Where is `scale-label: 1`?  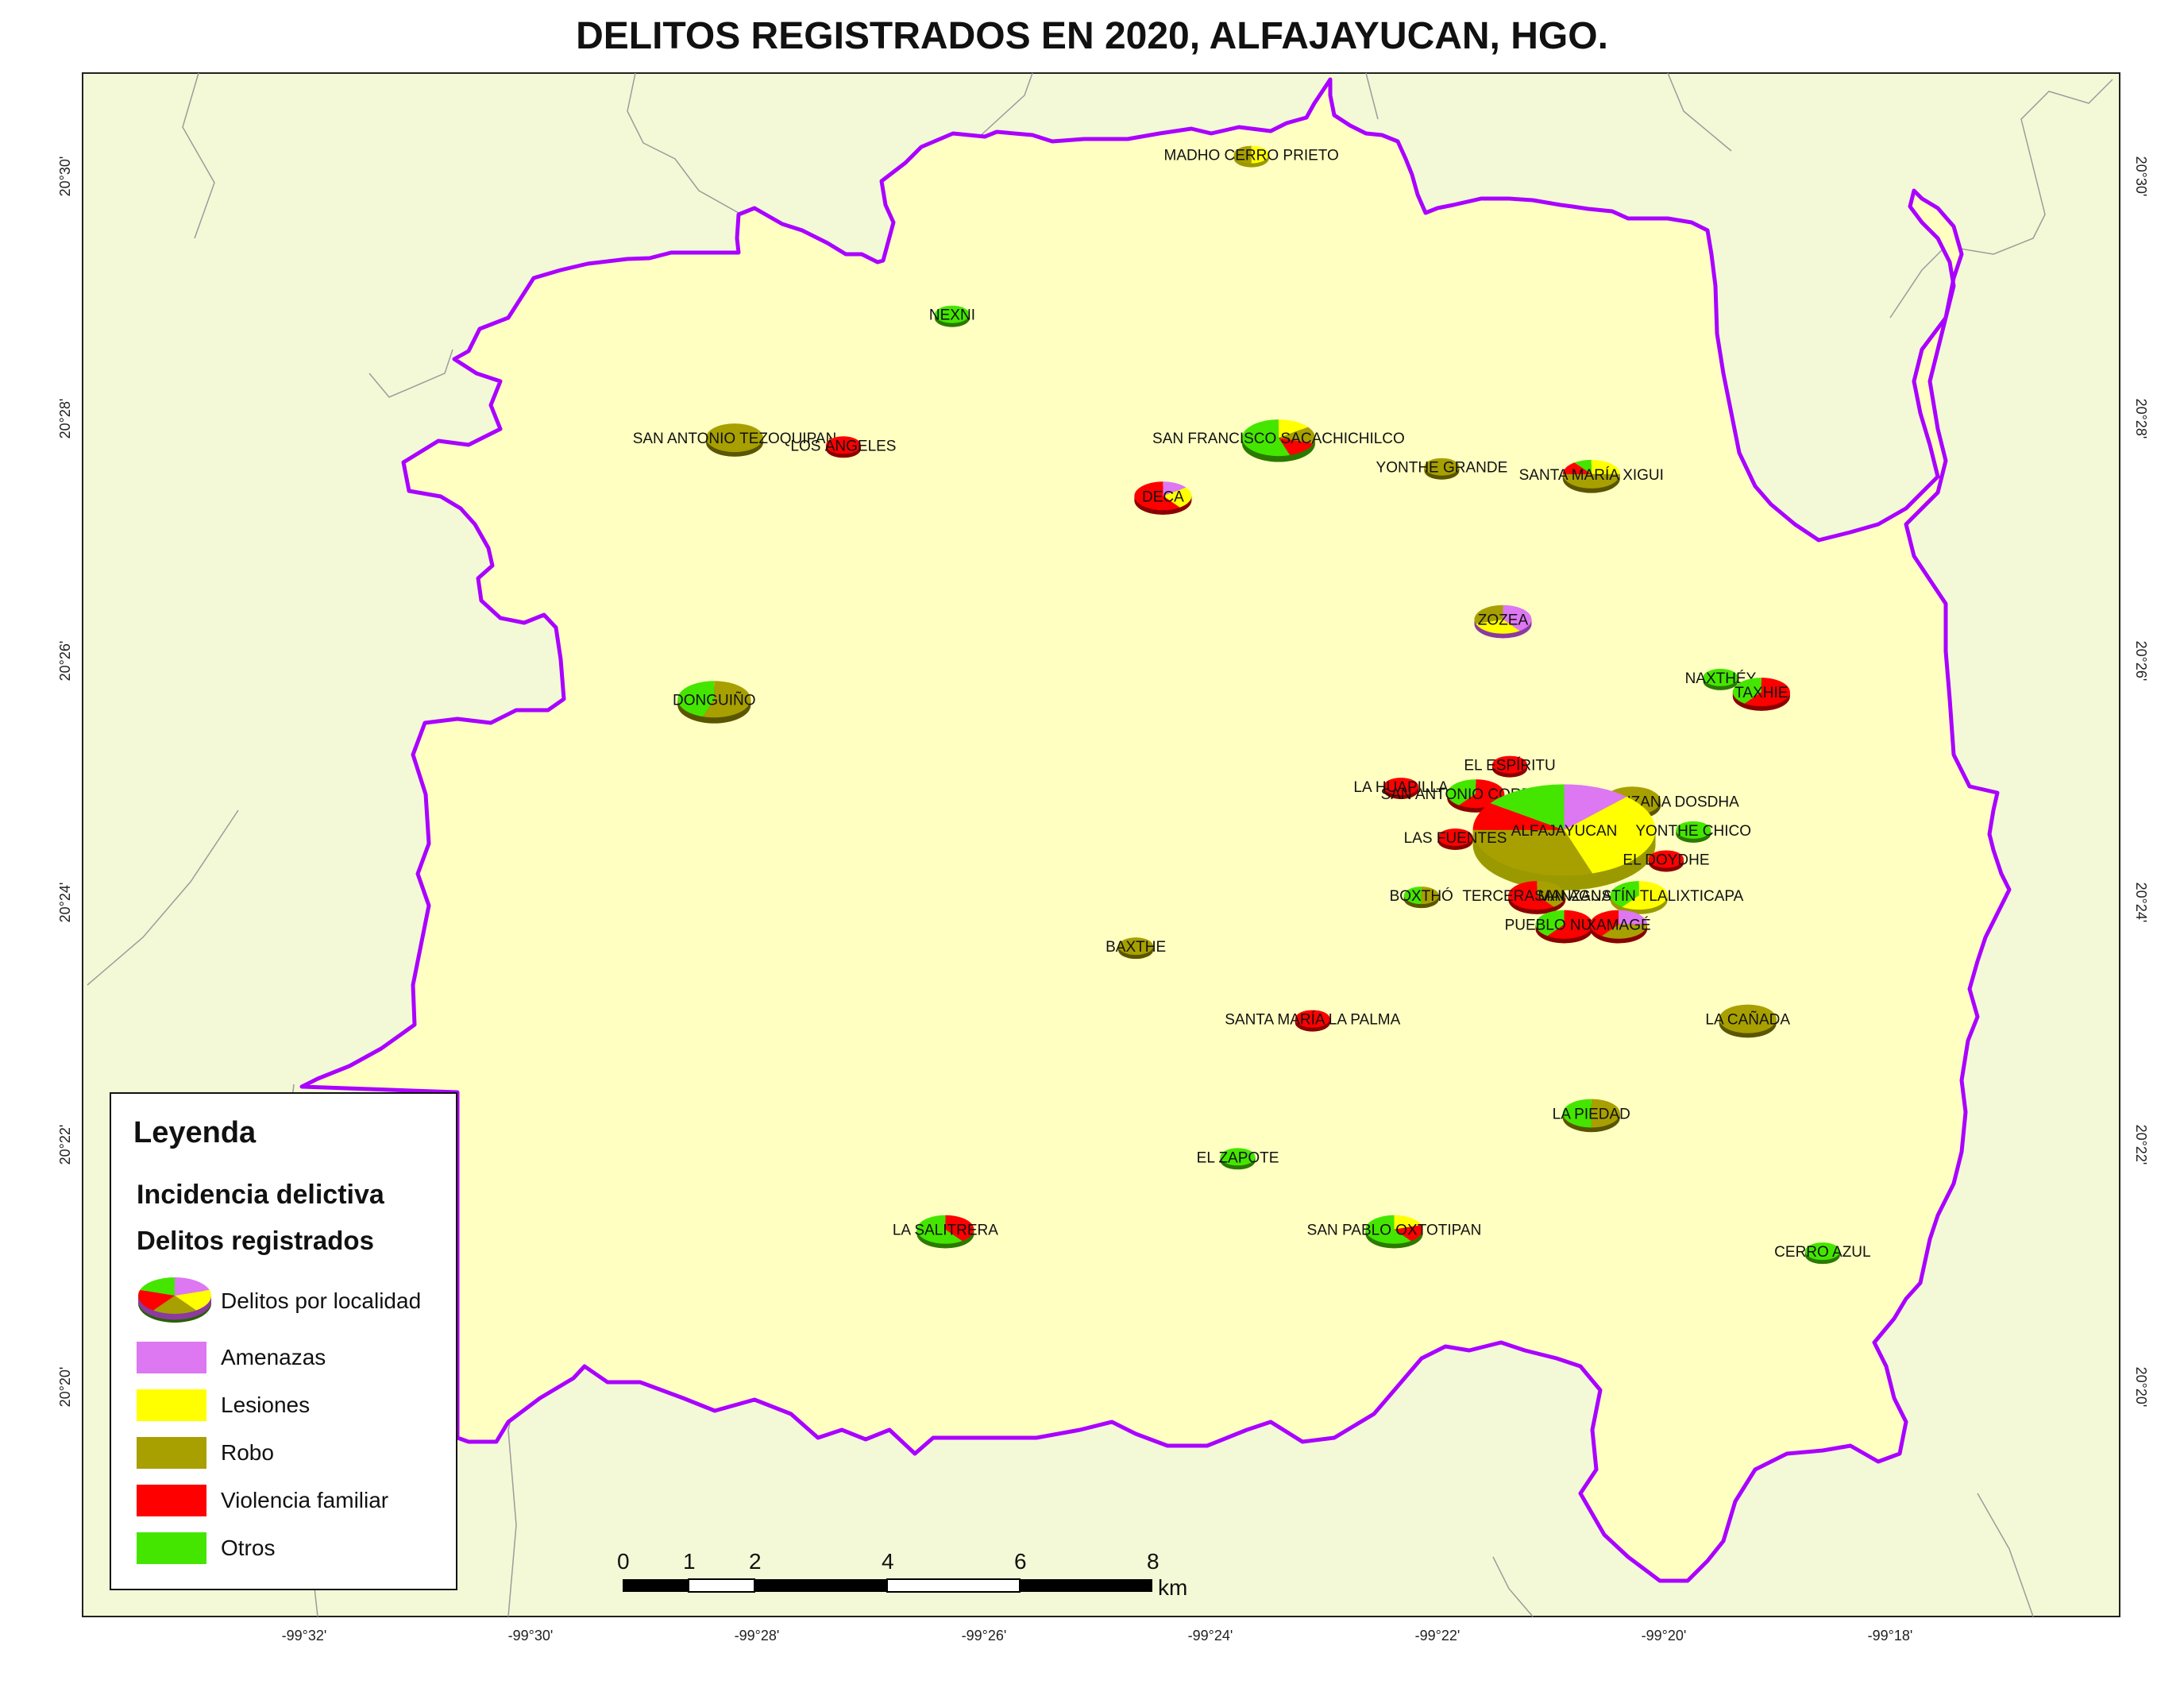 scale-label: 1 is located at coordinates (689, 1562).